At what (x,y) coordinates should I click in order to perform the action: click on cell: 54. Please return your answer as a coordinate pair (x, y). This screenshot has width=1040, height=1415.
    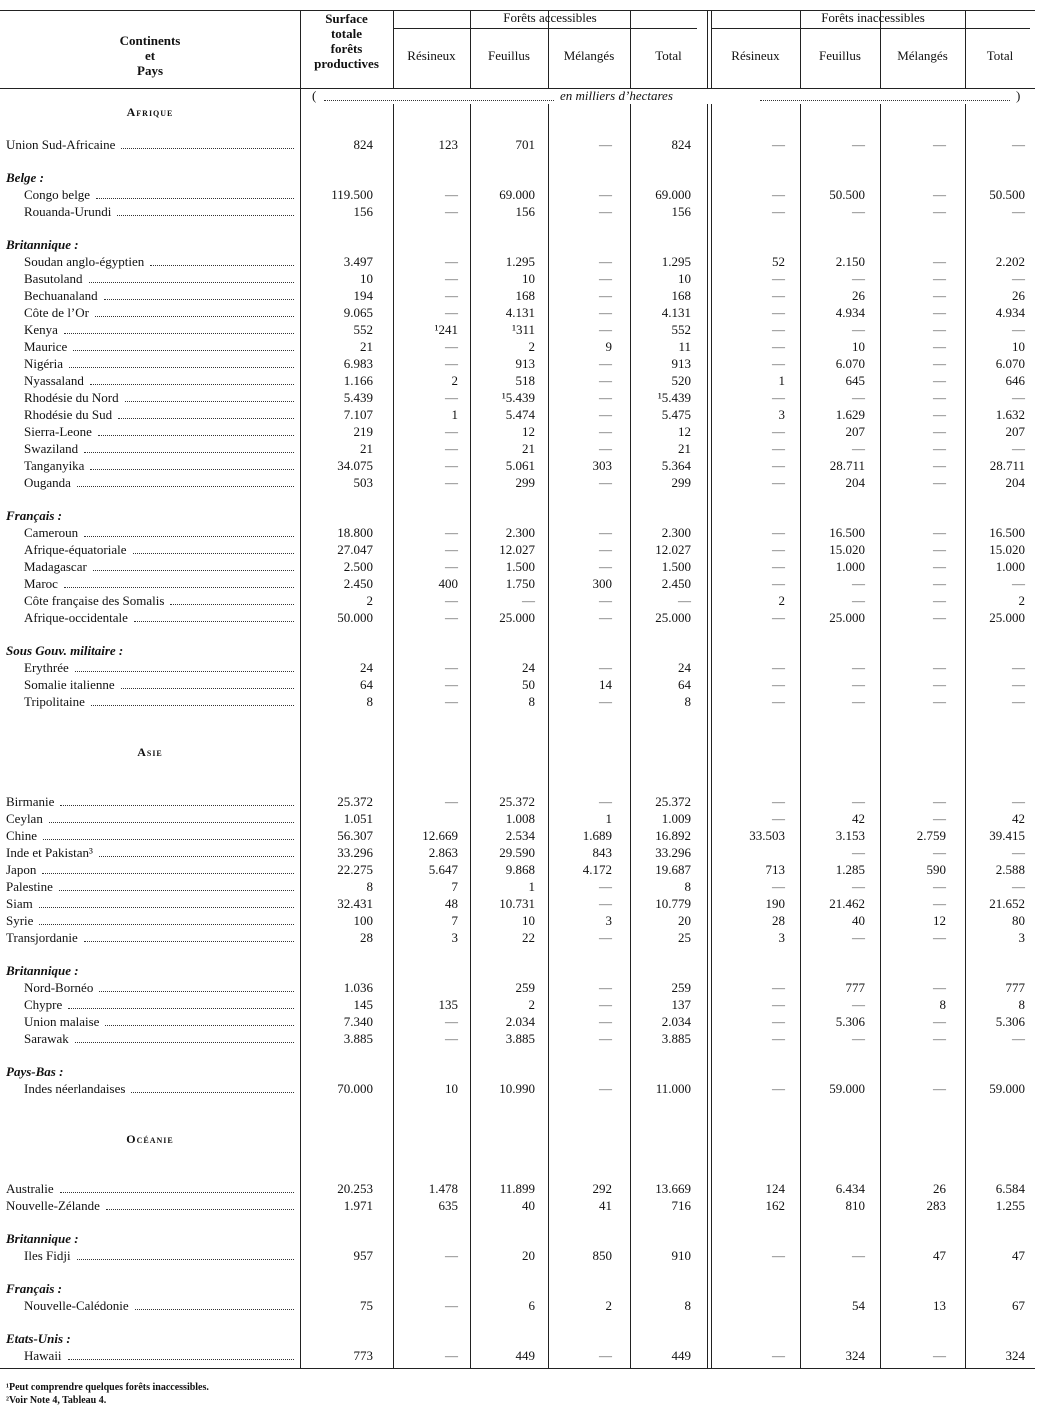
    Looking at the image, I should click on (858, 1305).